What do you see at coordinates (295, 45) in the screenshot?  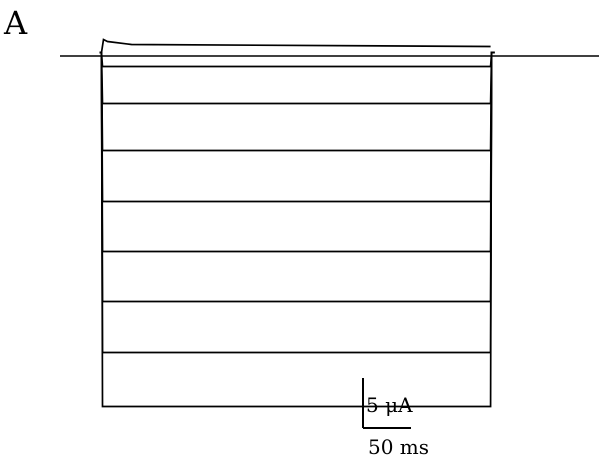 I see `capacitive-transient` at bounding box center [295, 45].